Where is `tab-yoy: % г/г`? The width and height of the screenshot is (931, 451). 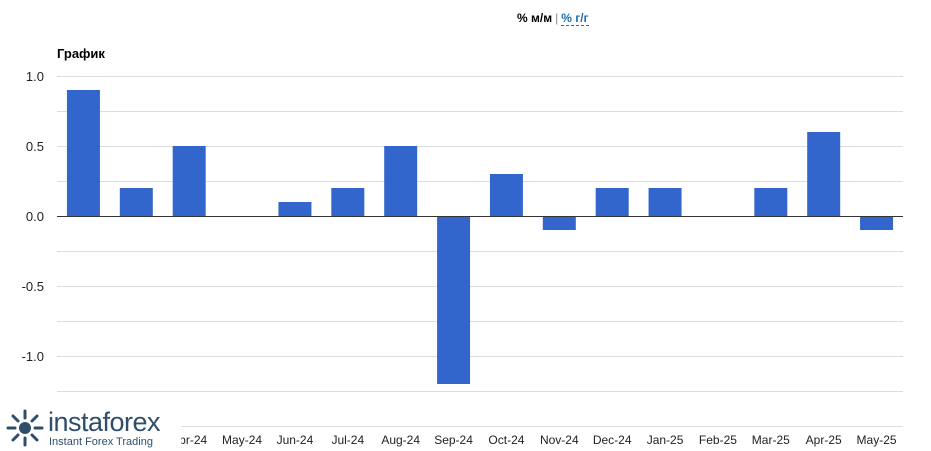 tab-yoy: % г/г is located at coordinates (575, 18).